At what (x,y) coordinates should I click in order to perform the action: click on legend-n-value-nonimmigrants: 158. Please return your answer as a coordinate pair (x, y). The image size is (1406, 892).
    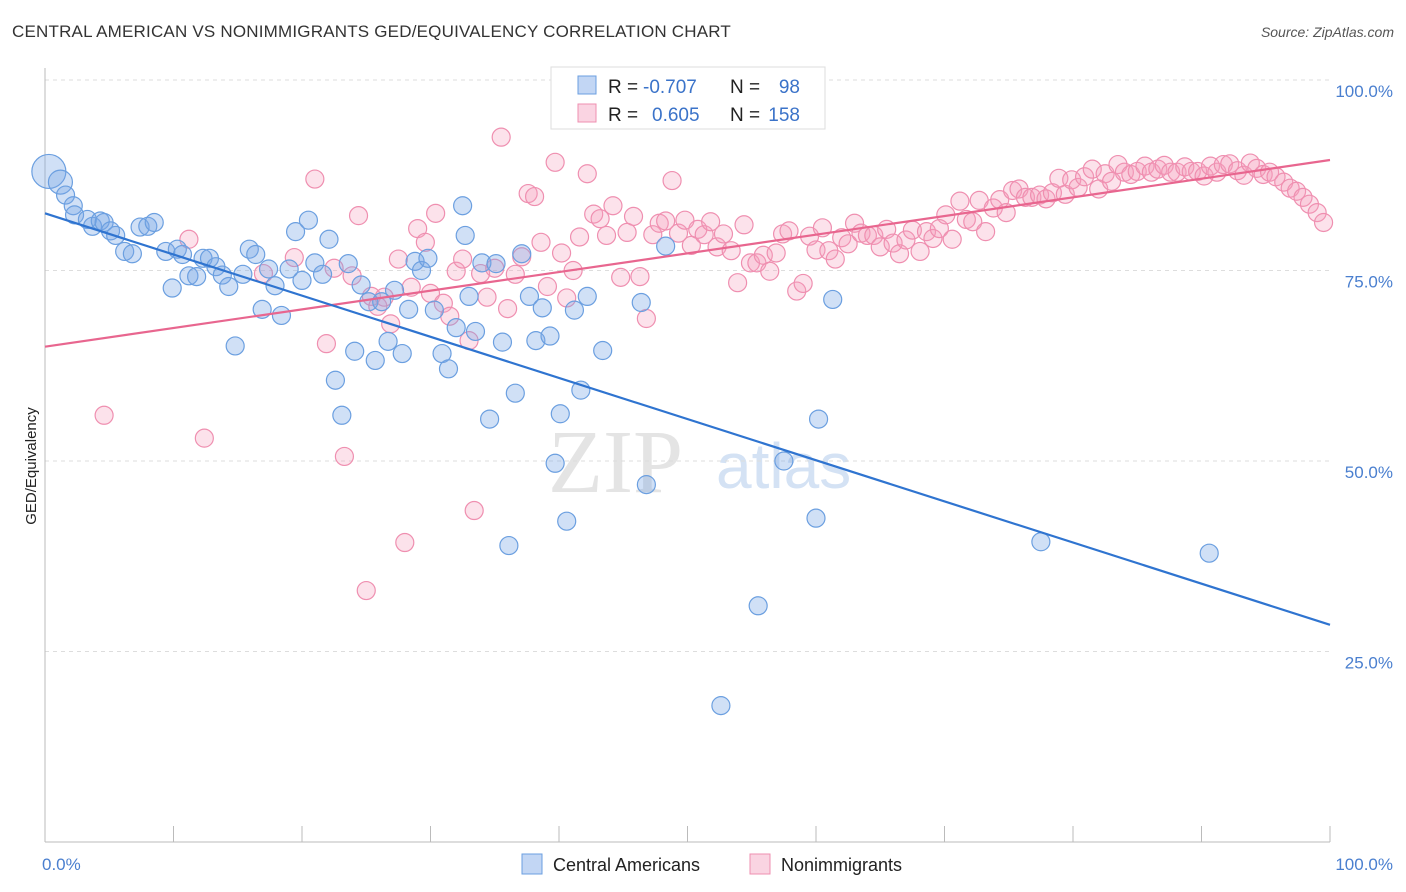
    Looking at the image, I should click on (784, 115).